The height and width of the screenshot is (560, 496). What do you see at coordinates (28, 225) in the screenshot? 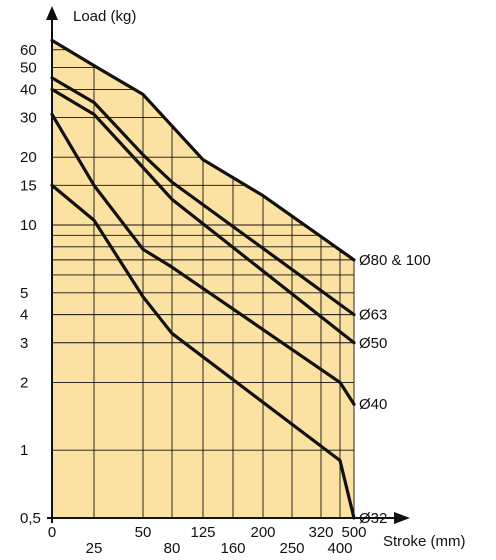
I see `y-tick-label: 10` at bounding box center [28, 225].